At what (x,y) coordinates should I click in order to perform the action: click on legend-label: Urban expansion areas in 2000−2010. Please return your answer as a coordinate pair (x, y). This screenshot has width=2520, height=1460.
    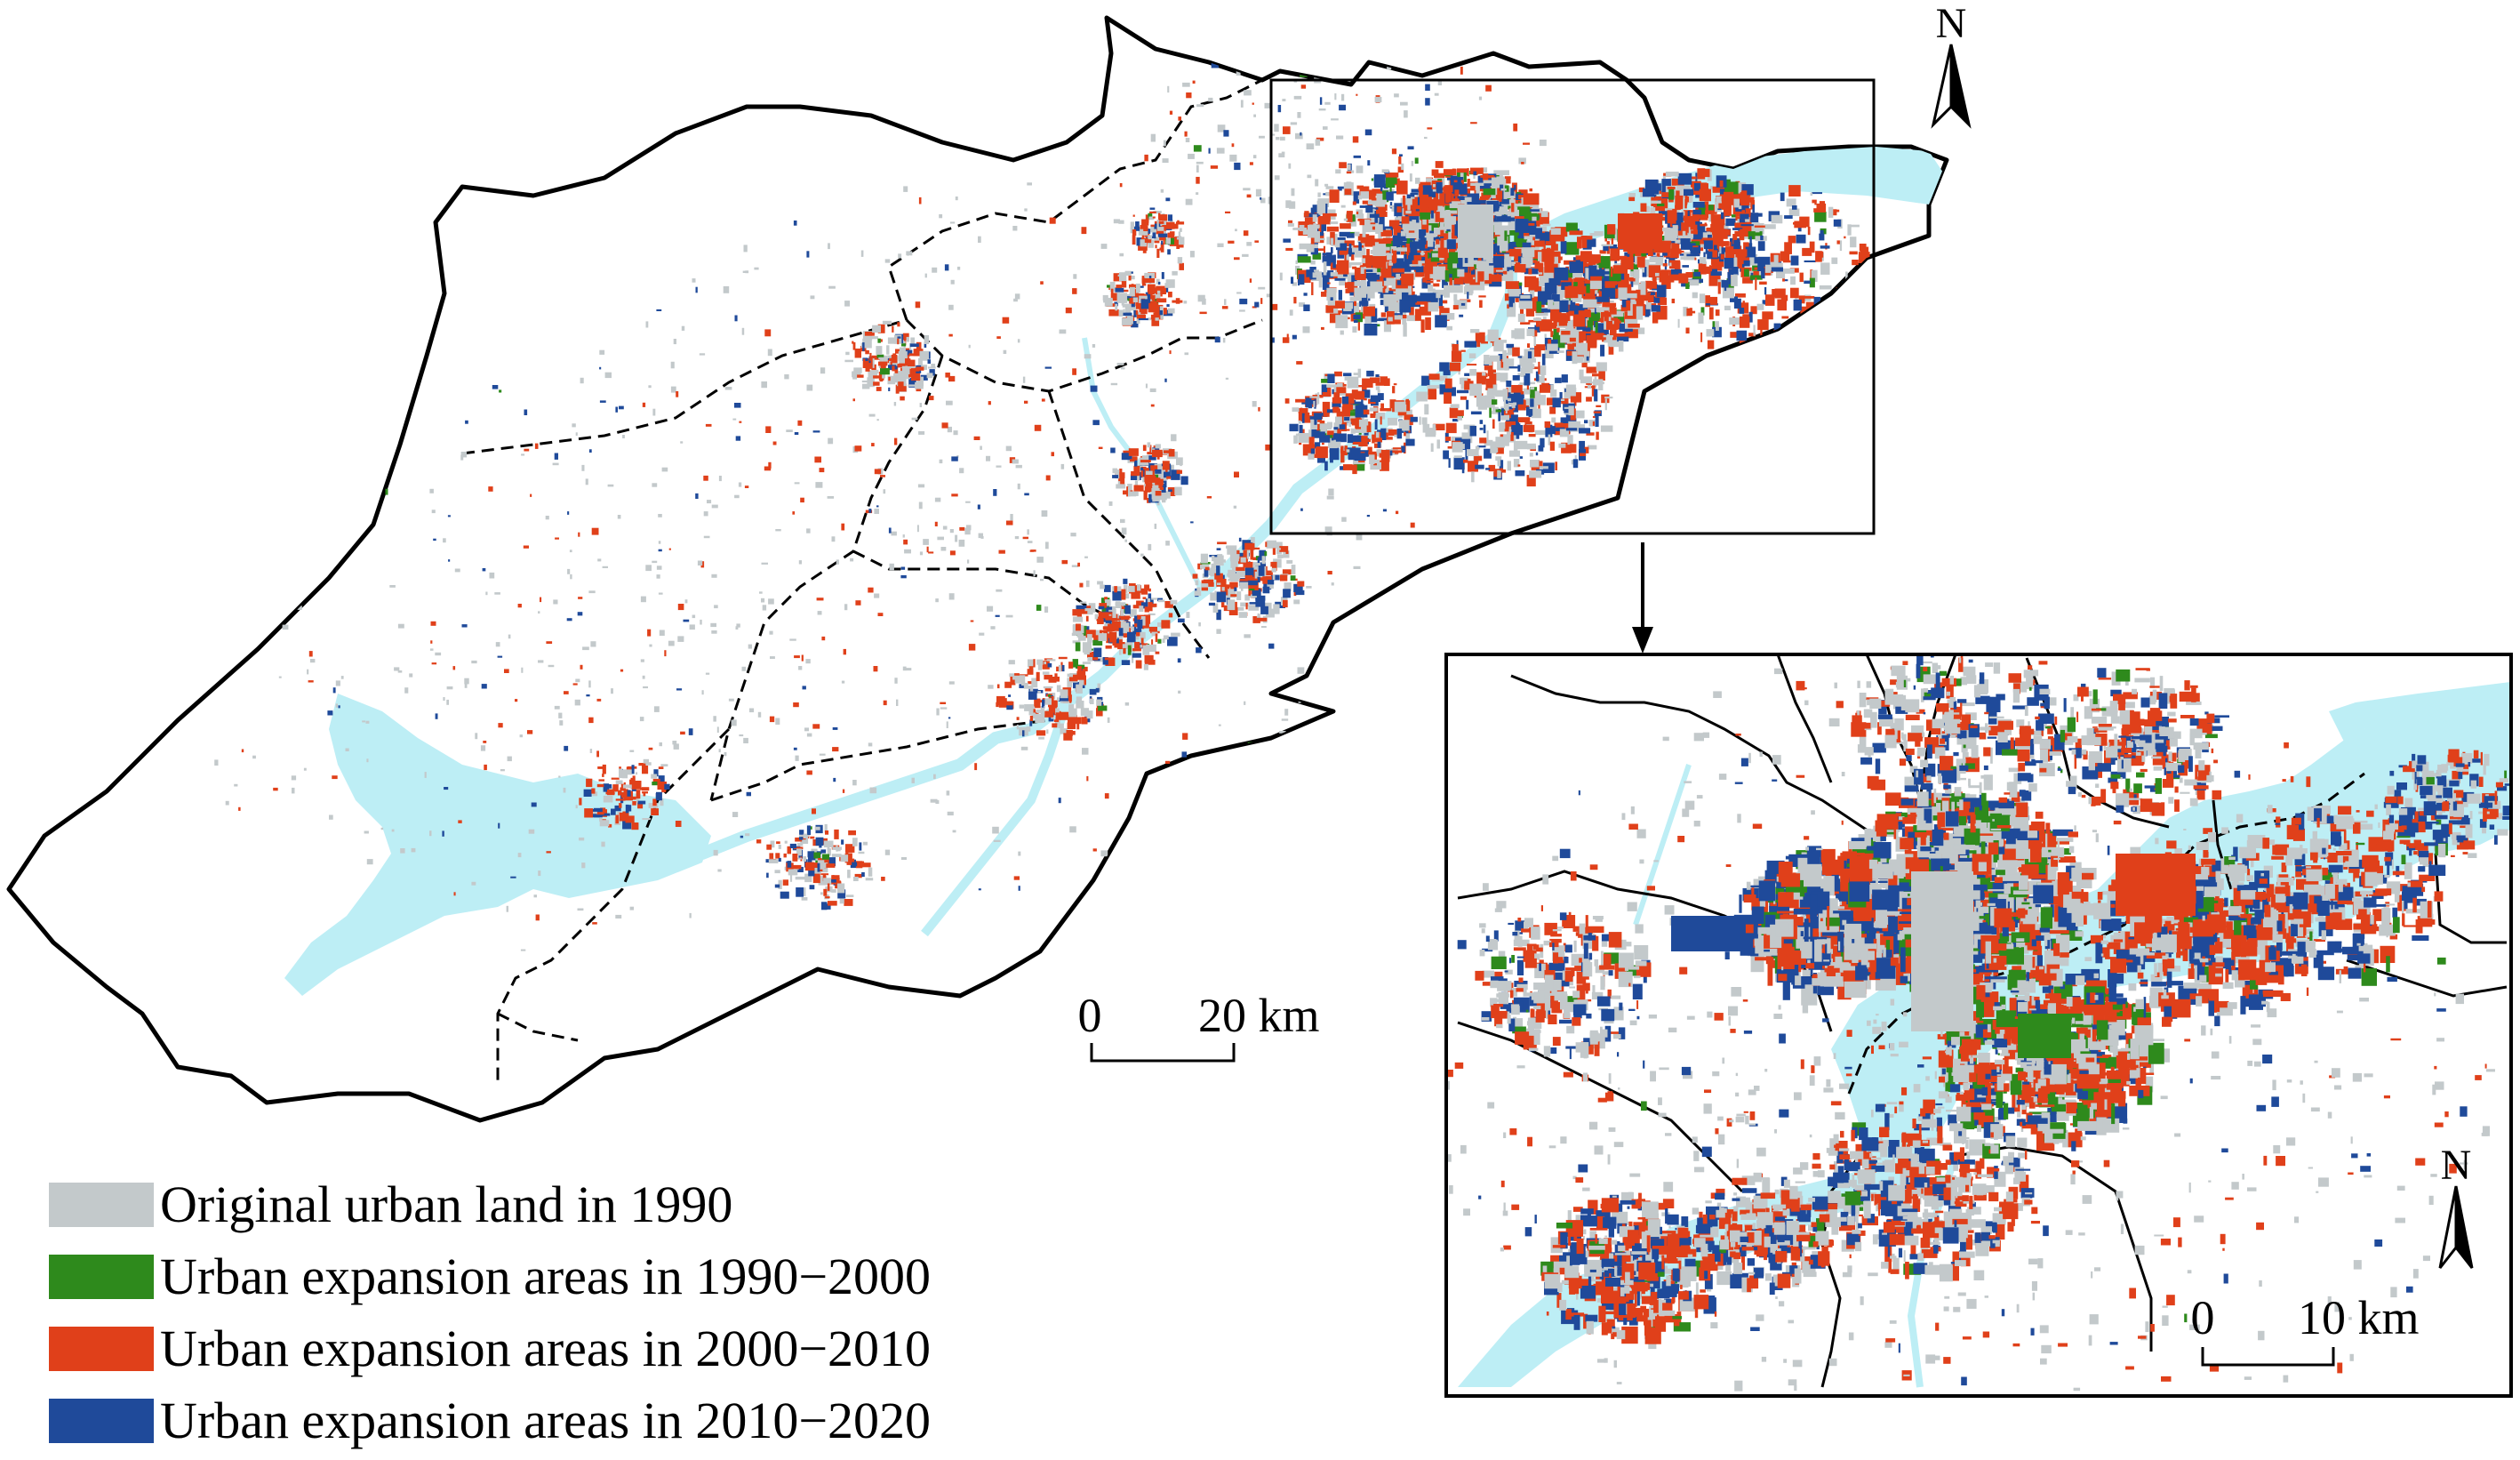
    Looking at the image, I should click on (545, 1349).